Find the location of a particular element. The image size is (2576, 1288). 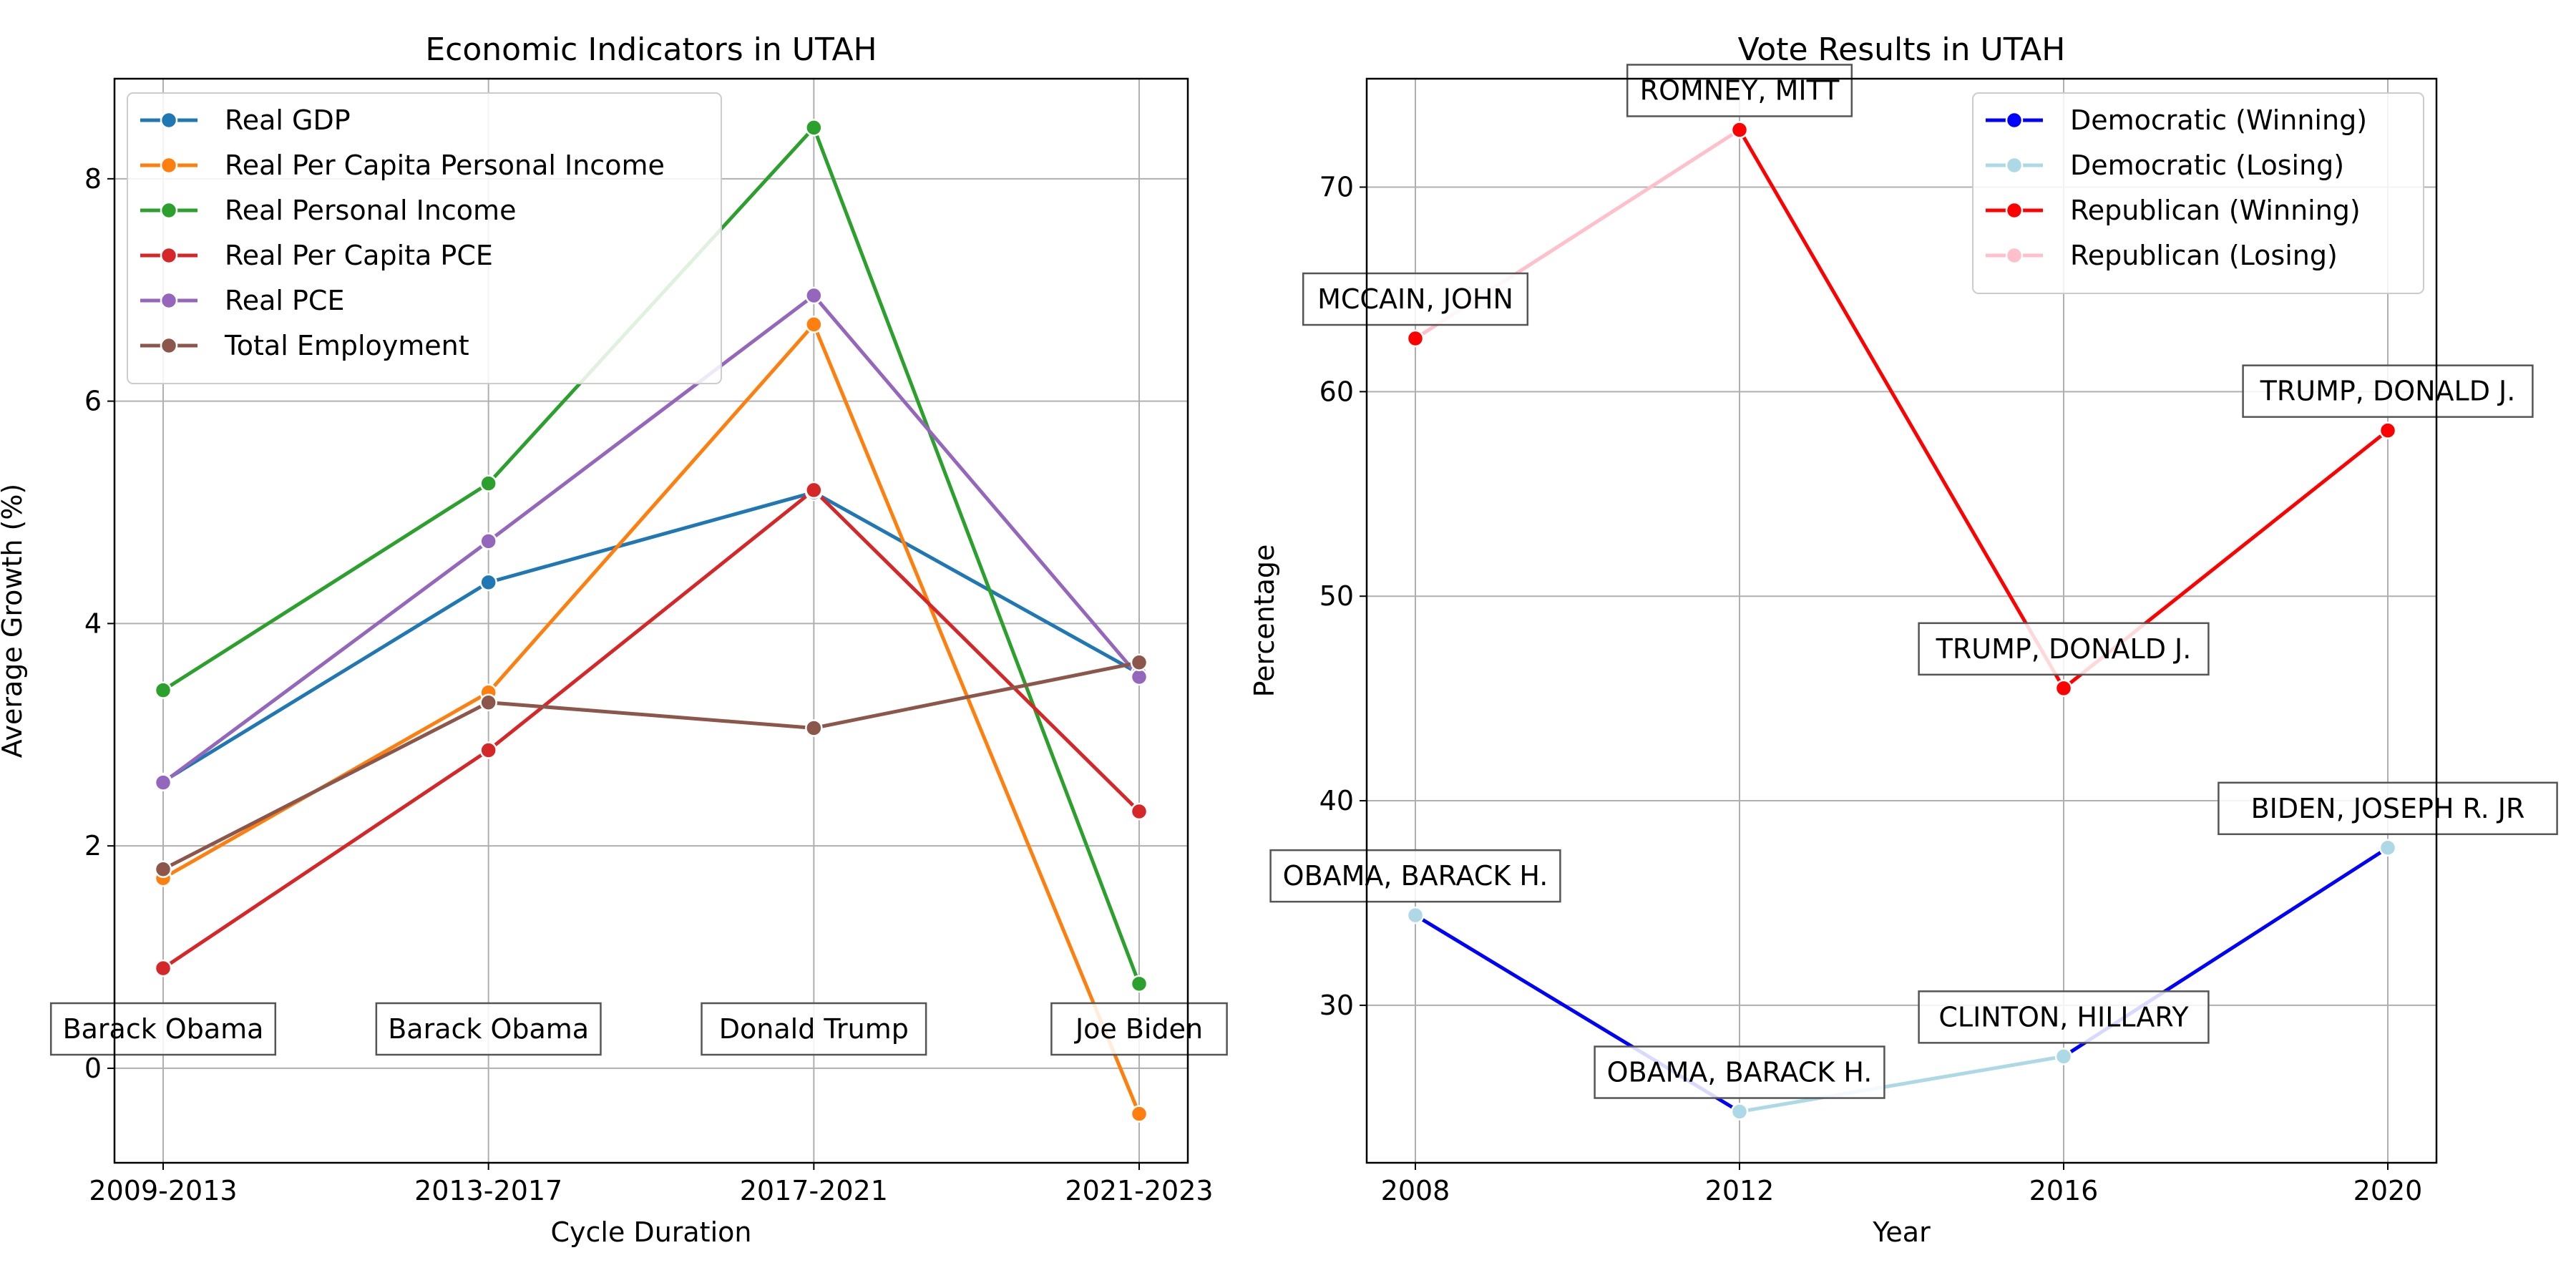

x-tick-label: 2016 is located at coordinates (2064, 1190).